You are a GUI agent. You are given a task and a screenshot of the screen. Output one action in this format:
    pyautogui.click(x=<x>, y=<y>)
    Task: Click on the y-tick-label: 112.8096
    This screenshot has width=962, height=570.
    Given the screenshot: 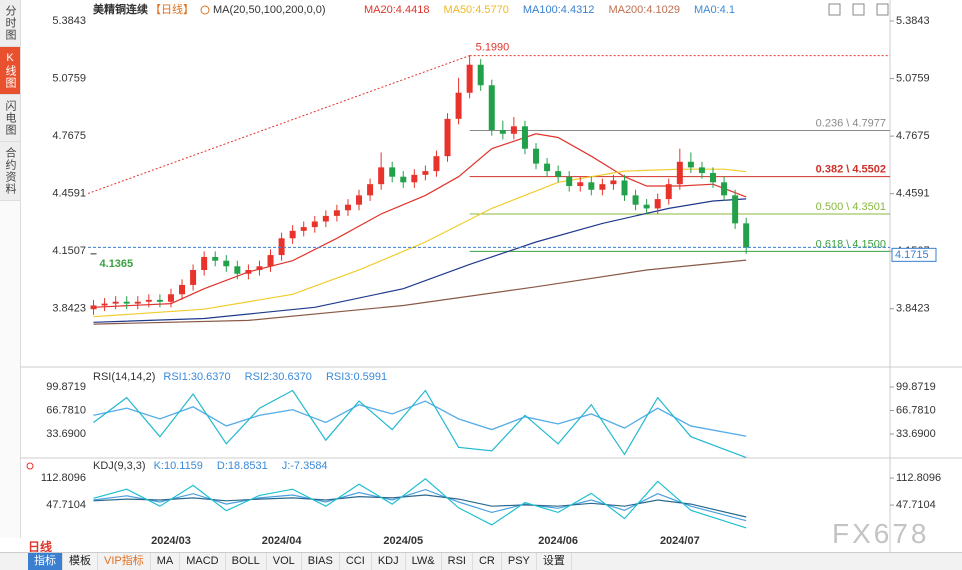 What is the action you would take?
    pyautogui.click(x=63, y=478)
    